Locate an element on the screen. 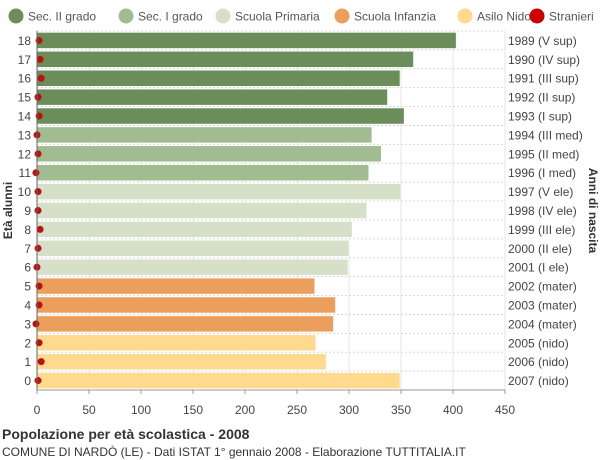 This screenshot has height=460, width=600. chart-footer-title: Popolazione per età scolastica - 2008 is located at coordinates (126, 434).